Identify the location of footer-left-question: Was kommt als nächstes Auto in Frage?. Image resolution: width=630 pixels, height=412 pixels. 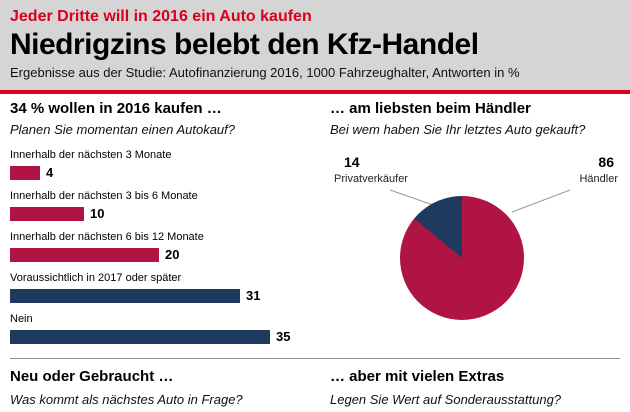
(126, 399).